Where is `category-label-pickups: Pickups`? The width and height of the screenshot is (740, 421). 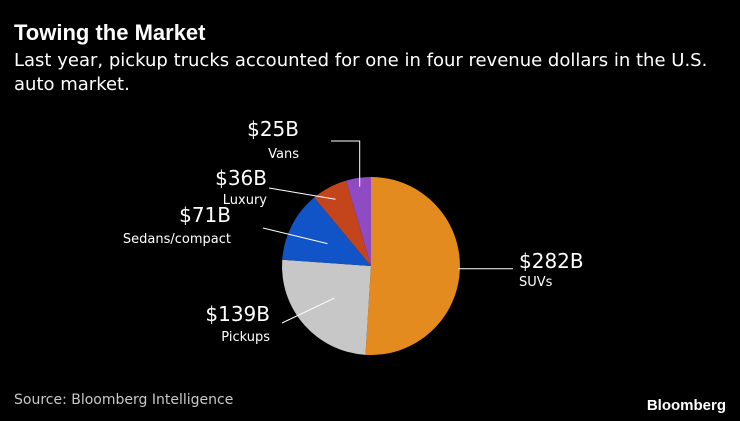
category-label-pickups: Pickups is located at coordinates (245, 337).